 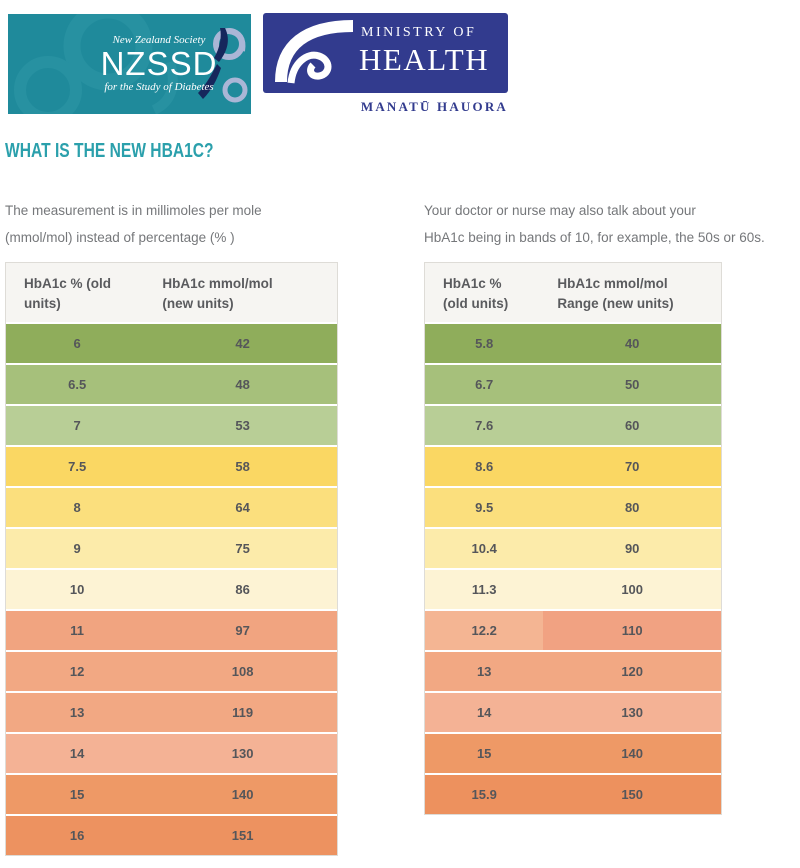 I want to click on new-units-cell: 50, so click(x=632, y=384).